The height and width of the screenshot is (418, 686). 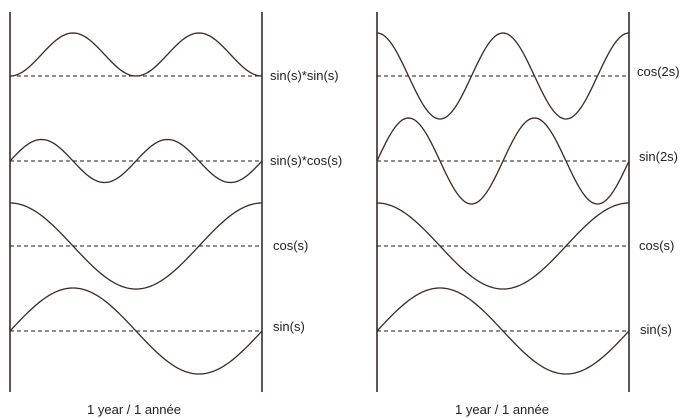 I want to click on left-row-3-label: cos(s), so click(x=290, y=245).